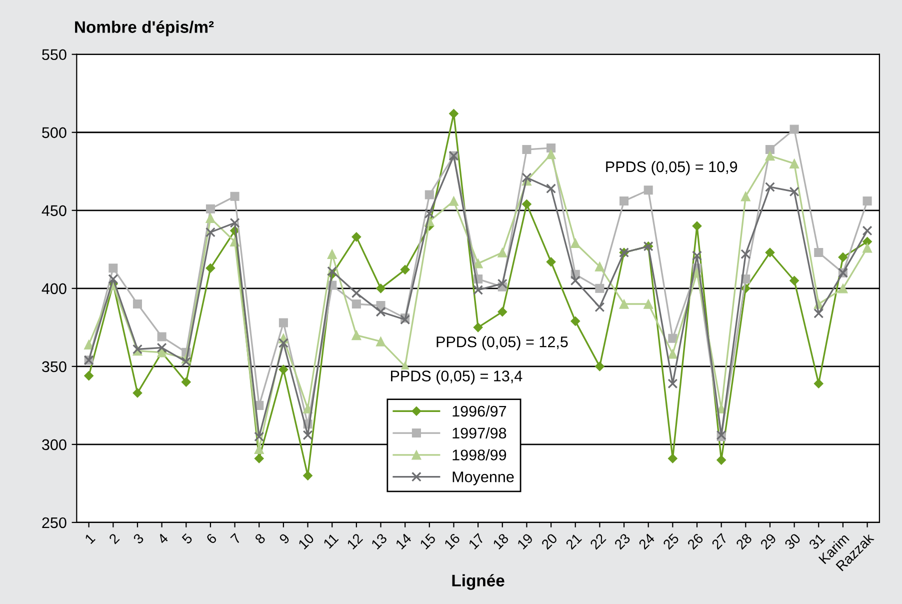 Image resolution: width=902 pixels, height=604 pixels. I want to click on y-tick-label: 550, so click(54, 54).